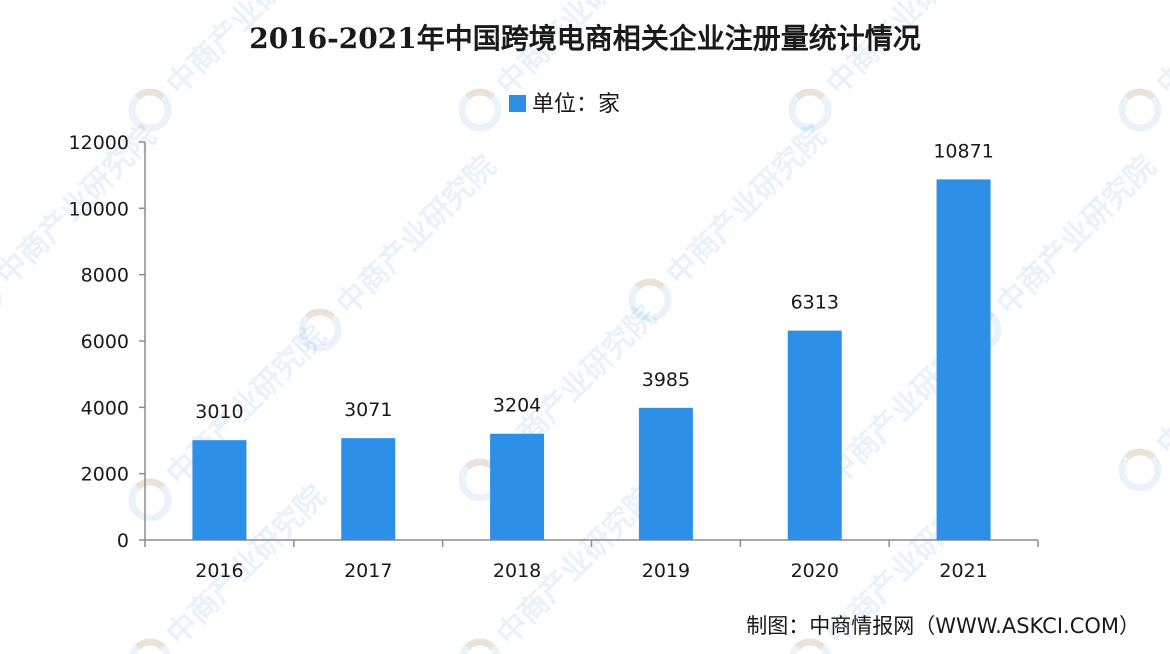 This screenshot has height=654, width=1170. I want to click on legend-label: 单位：家, so click(576, 104).